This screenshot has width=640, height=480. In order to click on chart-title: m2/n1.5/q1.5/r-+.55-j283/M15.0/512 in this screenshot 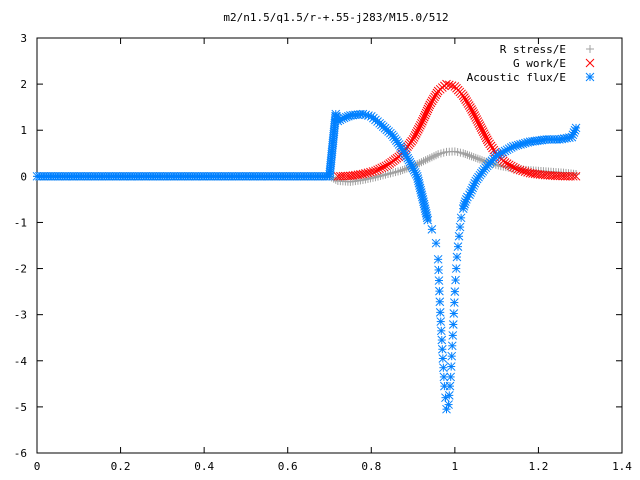, I will do `click(335, 17)`.